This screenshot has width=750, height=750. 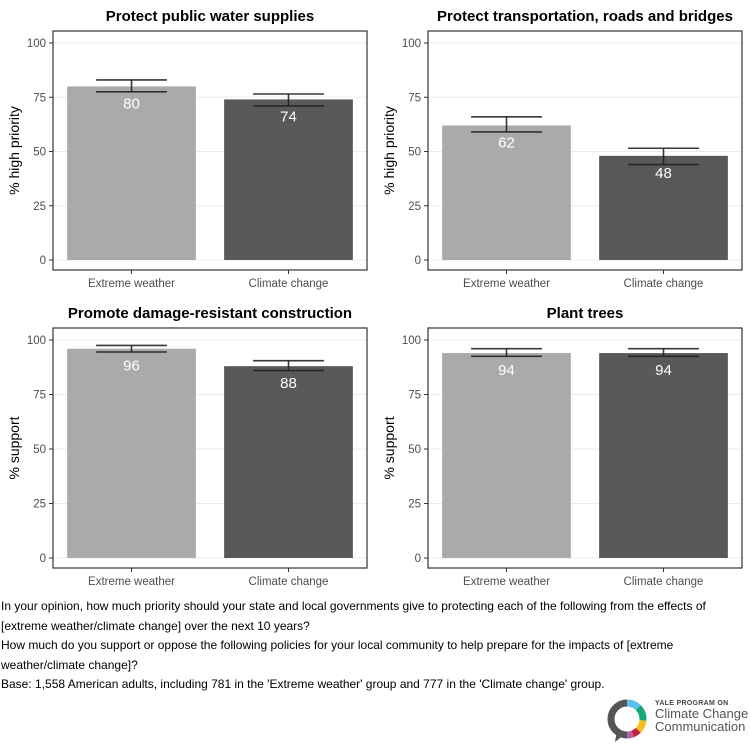 What do you see at coordinates (620, 736) in the screenshot?
I see `logo-speech-tail` at bounding box center [620, 736].